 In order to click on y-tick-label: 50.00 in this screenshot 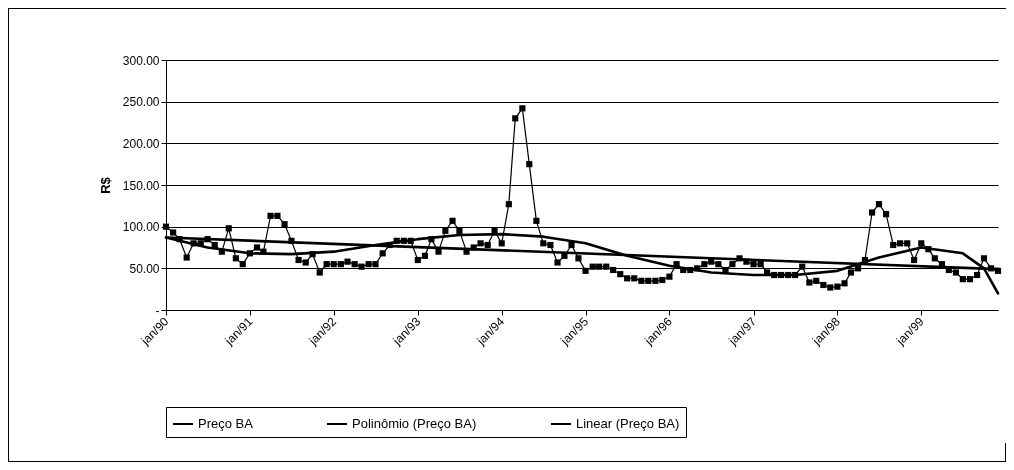, I will do `click(144, 268)`.